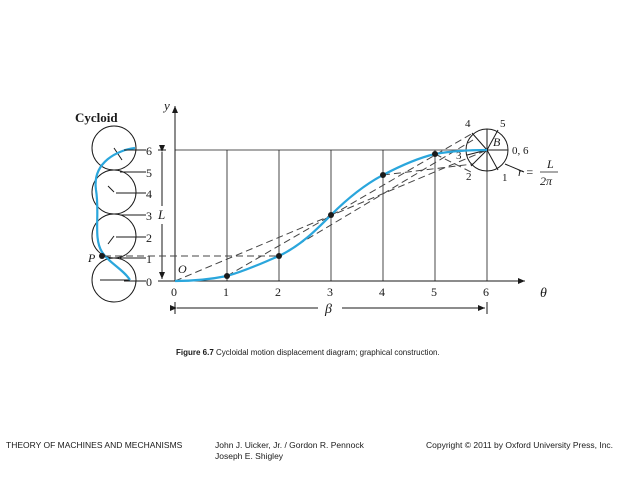 The height and width of the screenshot is (479, 638). I want to click on point-p, so click(102, 256).